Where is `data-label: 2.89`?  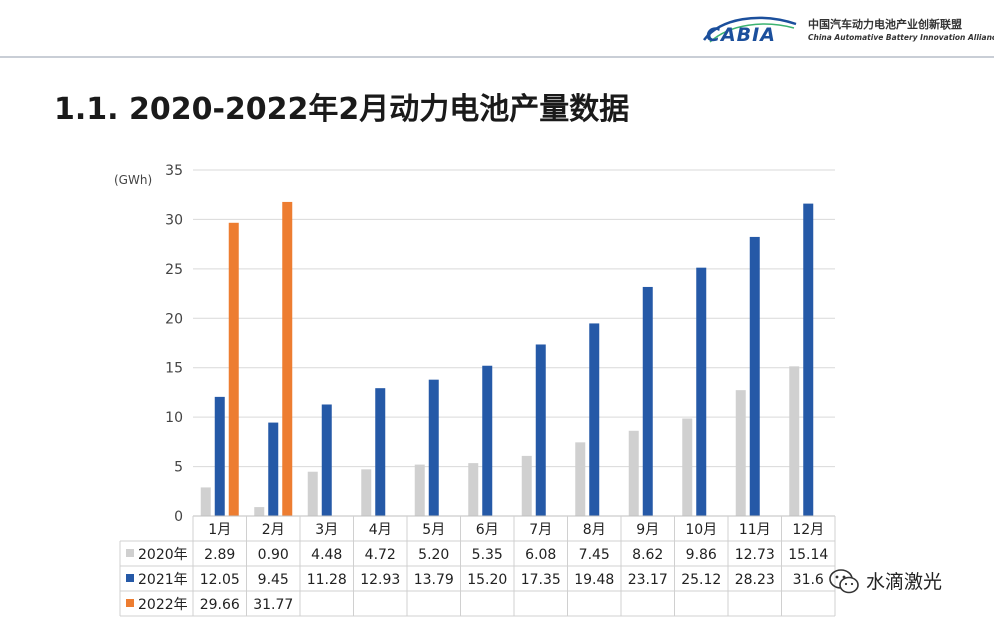
data-label: 2.89 is located at coordinates (219, 555).